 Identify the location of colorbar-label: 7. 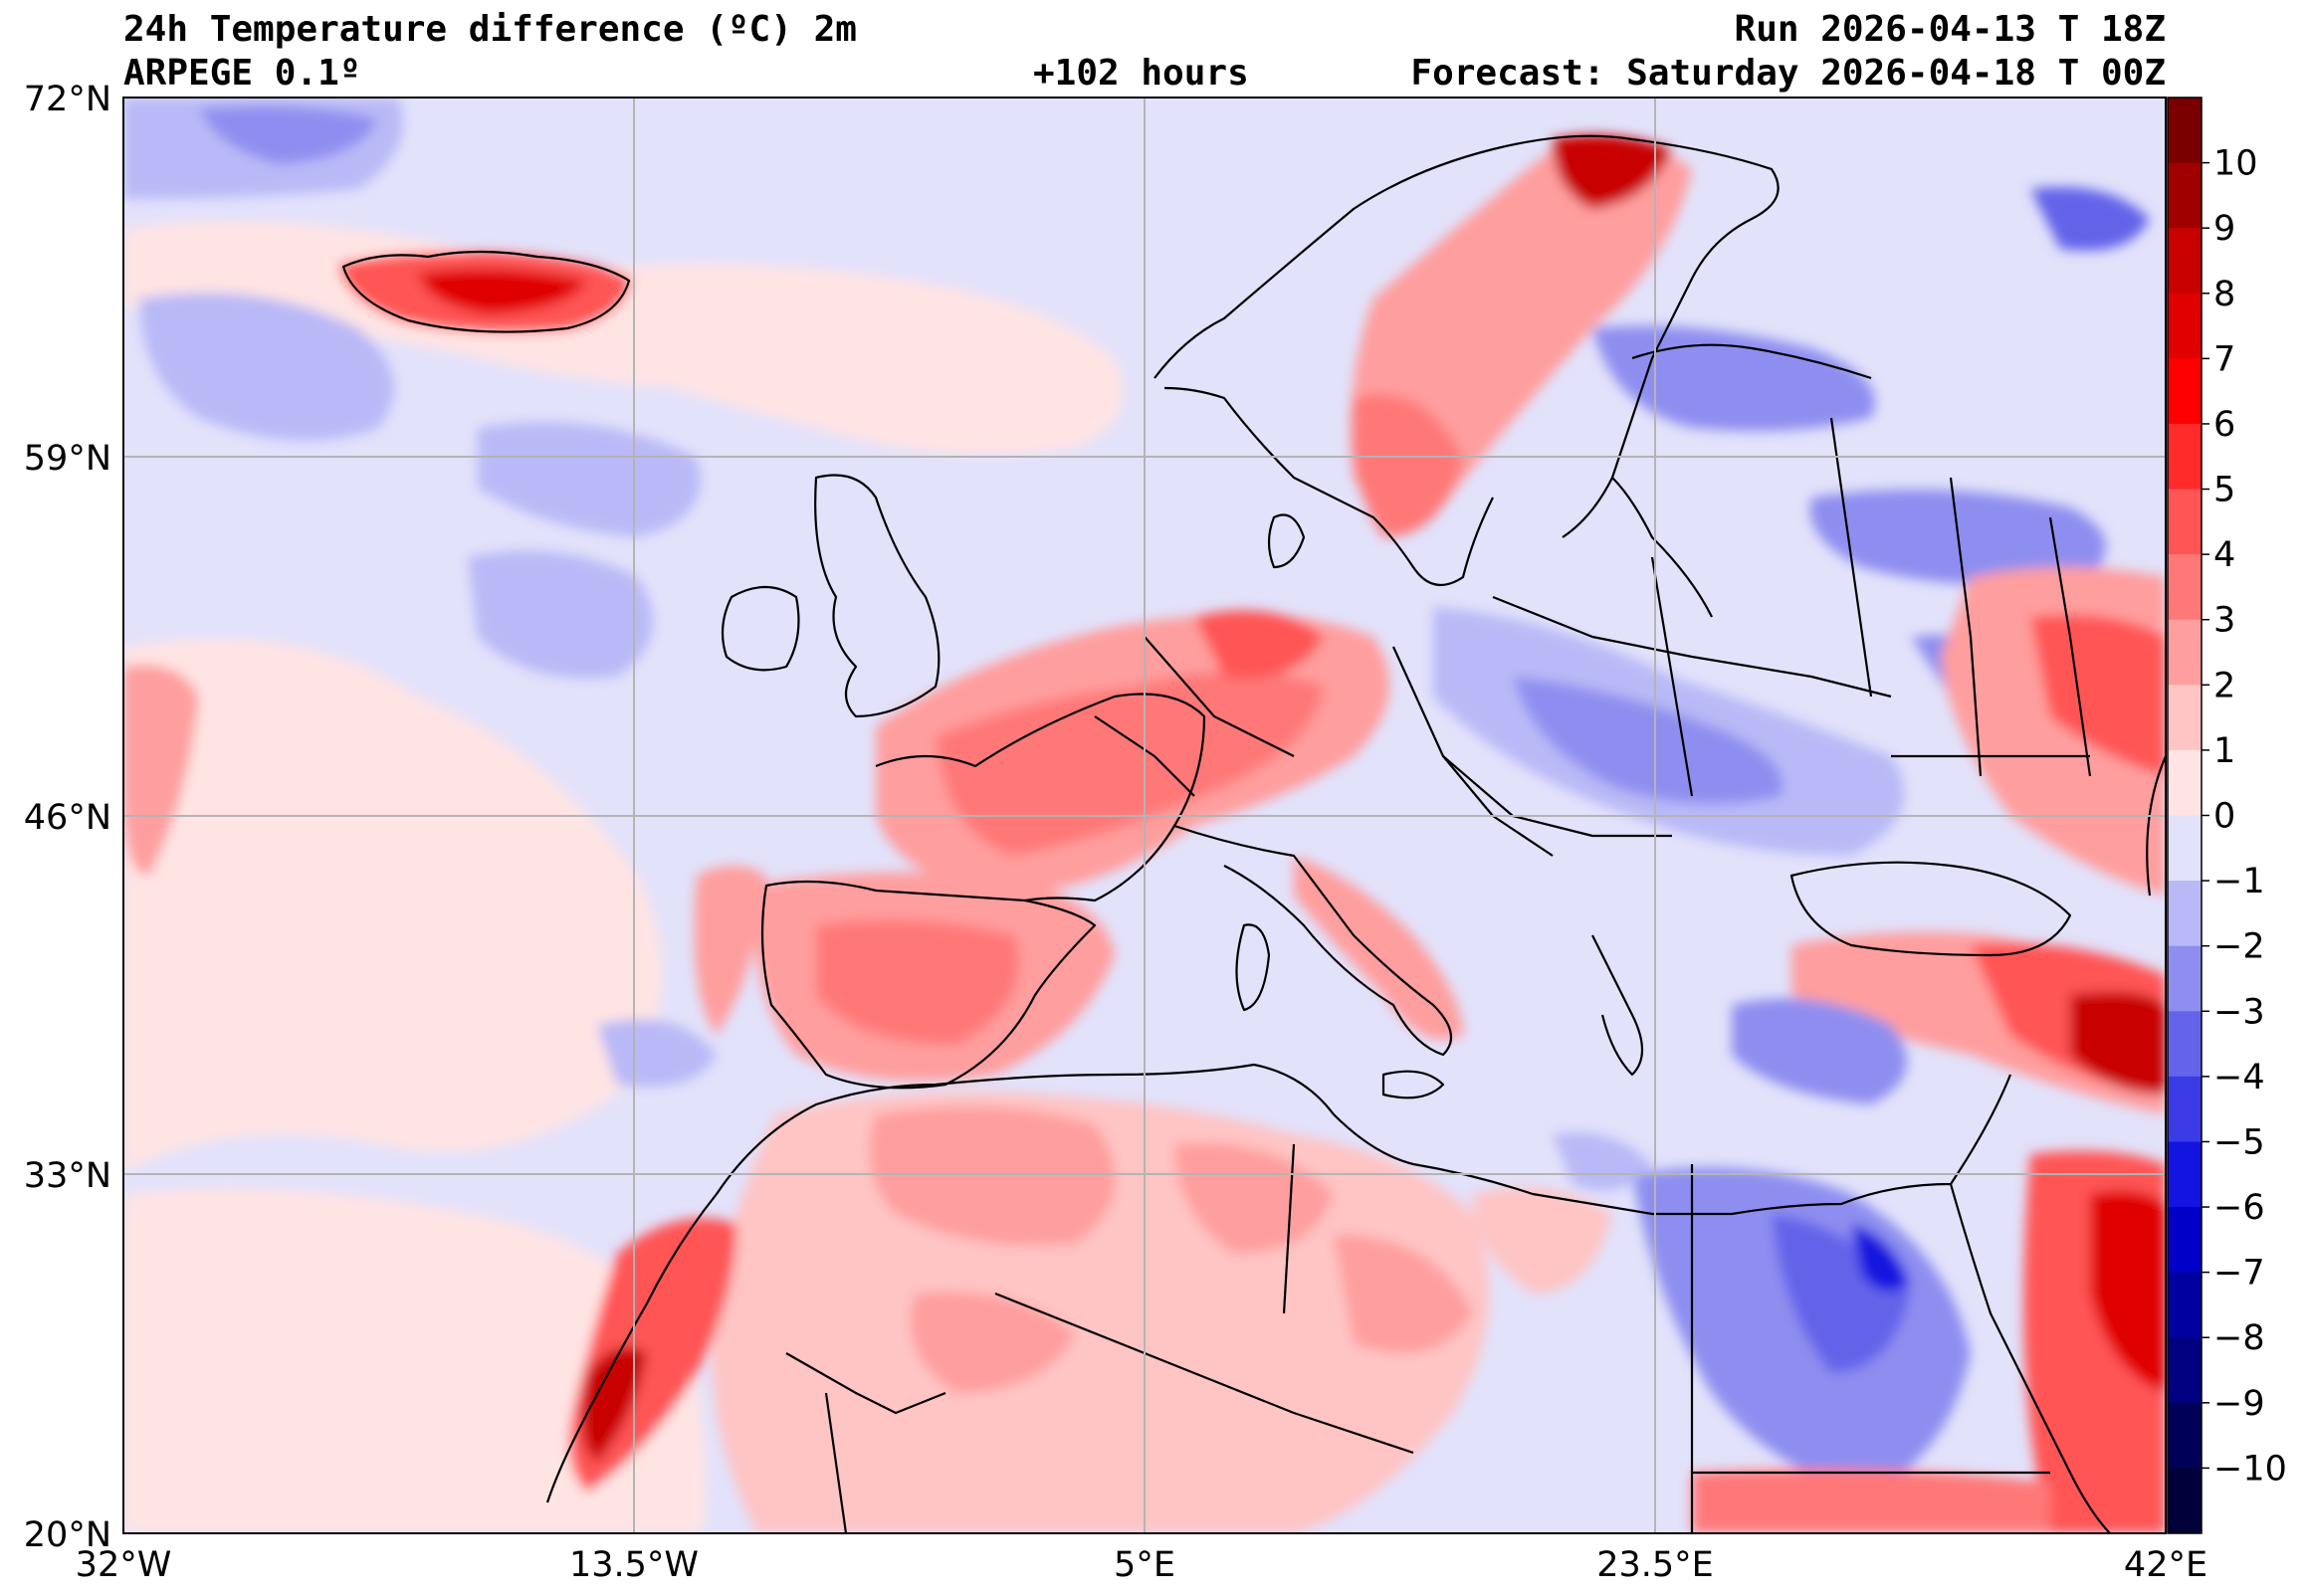
(2224, 359).